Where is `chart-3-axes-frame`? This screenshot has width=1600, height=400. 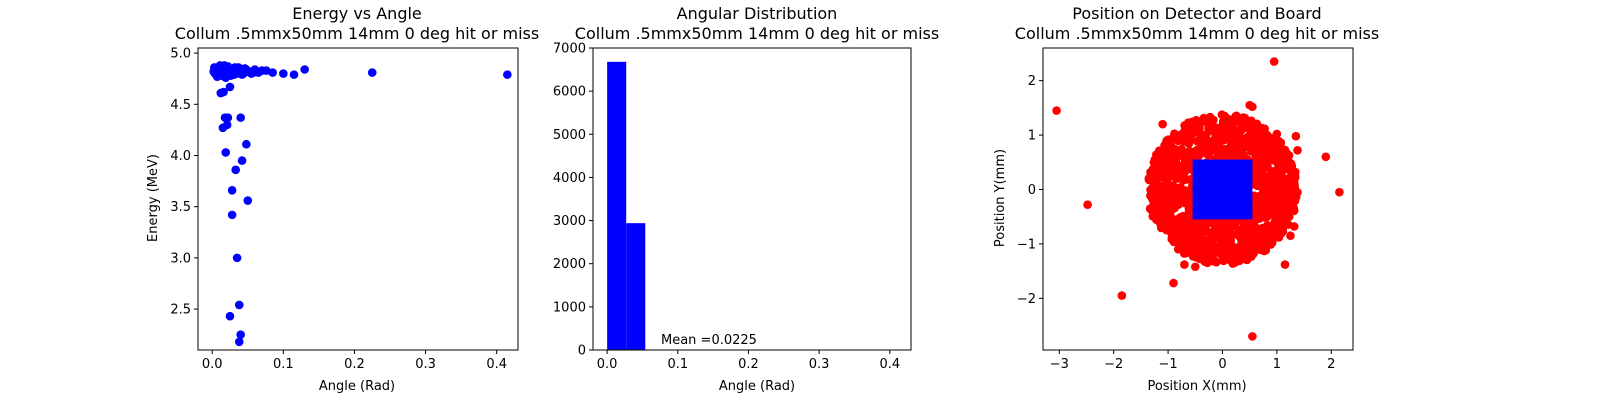 chart-3-axes-frame is located at coordinates (1198, 199).